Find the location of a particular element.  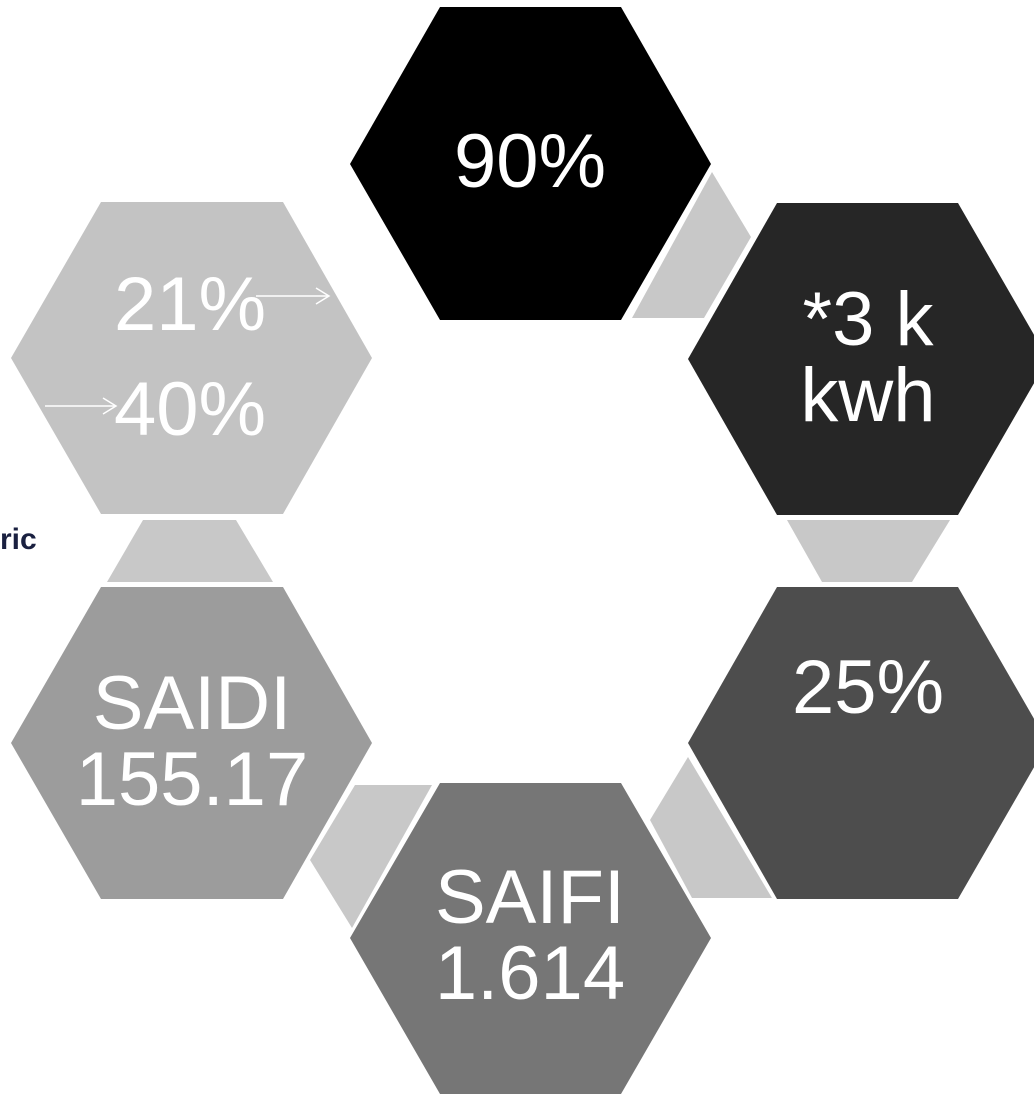

hexagon-top is located at coordinates (530, 163).